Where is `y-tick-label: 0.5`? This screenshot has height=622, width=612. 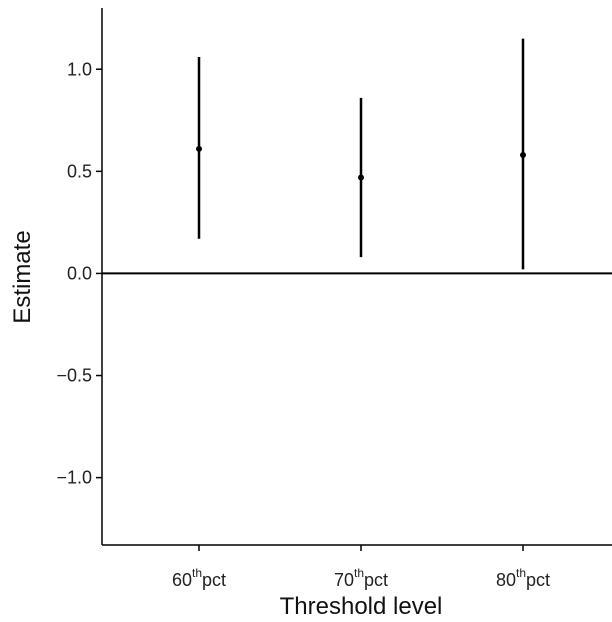
y-tick-label: 0.5 is located at coordinates (79, 171).